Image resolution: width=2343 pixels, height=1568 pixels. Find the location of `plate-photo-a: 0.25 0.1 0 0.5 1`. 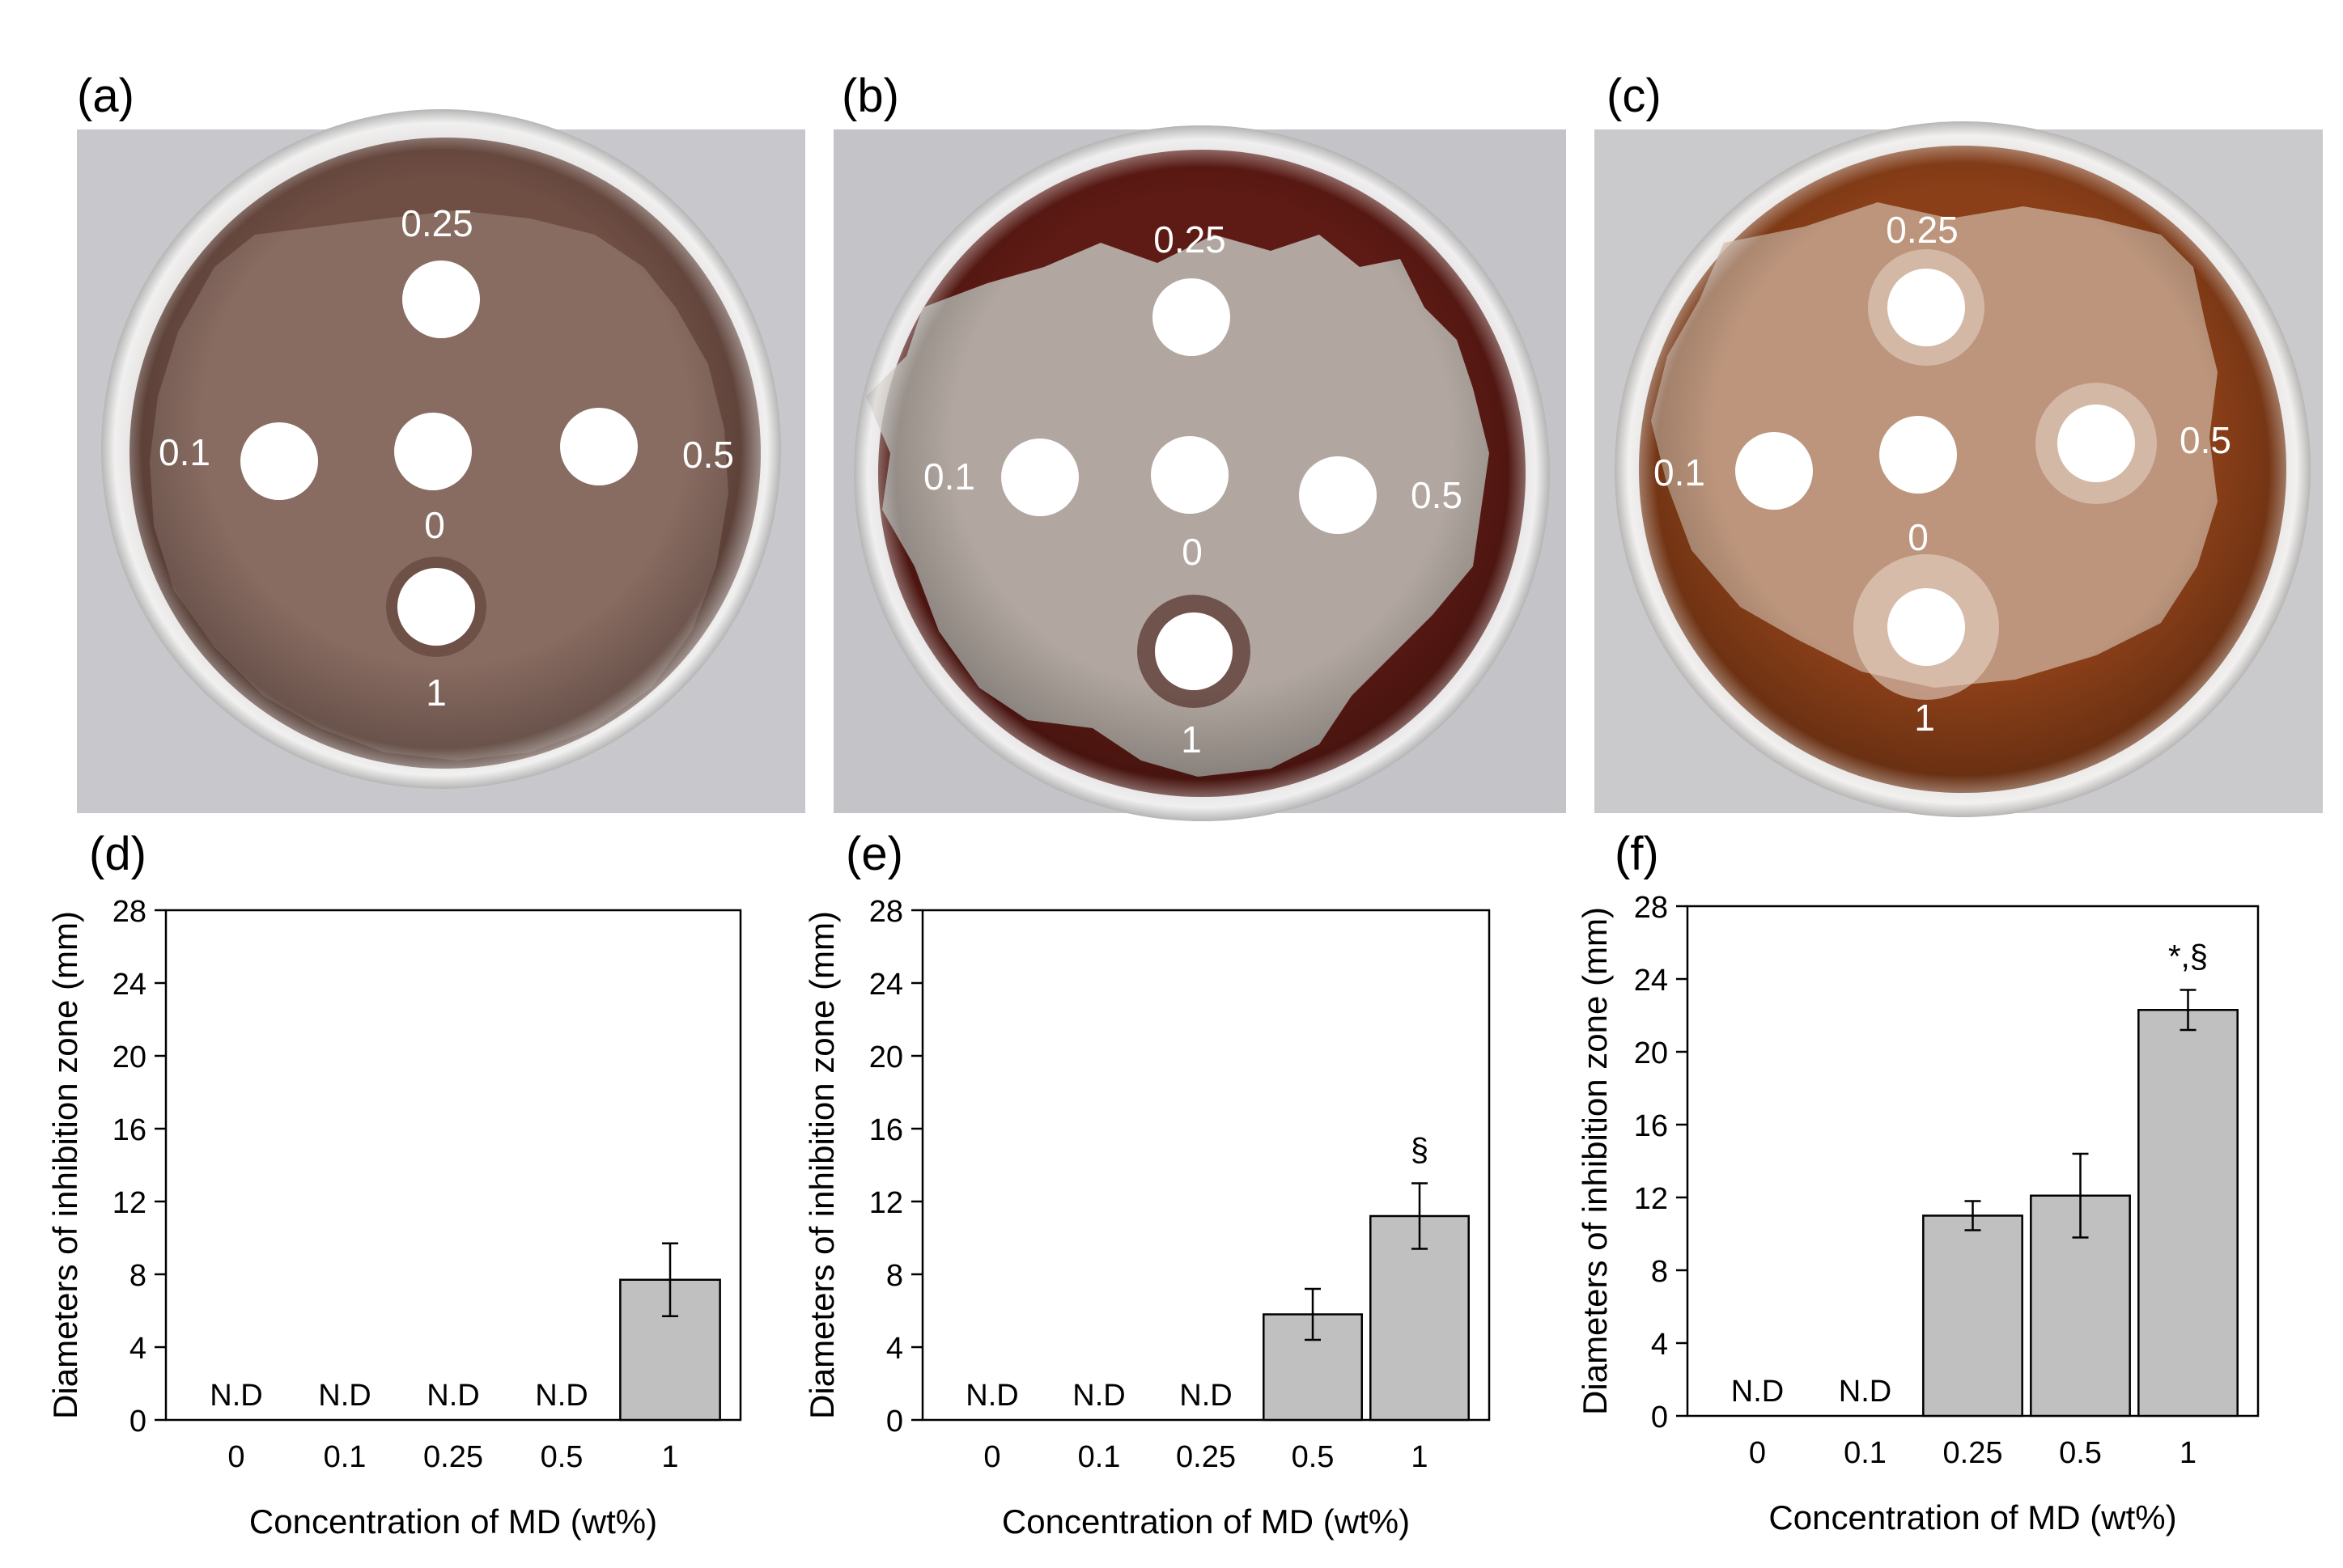

plate-photo-a: 0.25 0.1 0 0.5 1 is located at coordinates (441, 461).